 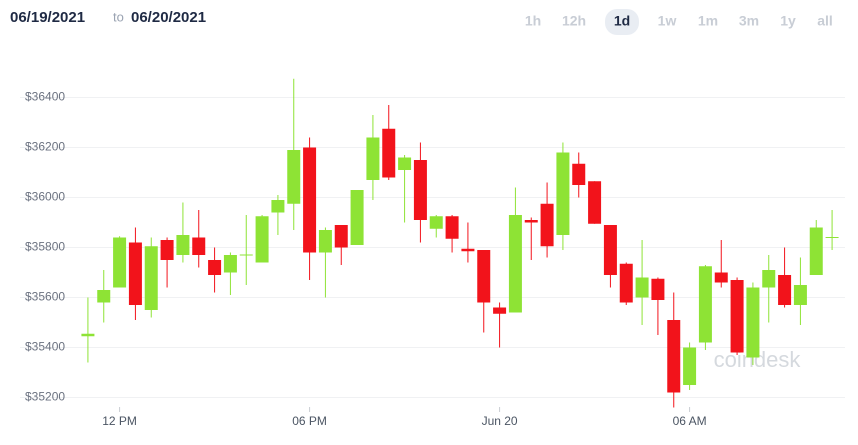 What do you see at coordinates (788, 21) in the screenshot?
I see `range-button: 1y` at bounding box center [788, 21].